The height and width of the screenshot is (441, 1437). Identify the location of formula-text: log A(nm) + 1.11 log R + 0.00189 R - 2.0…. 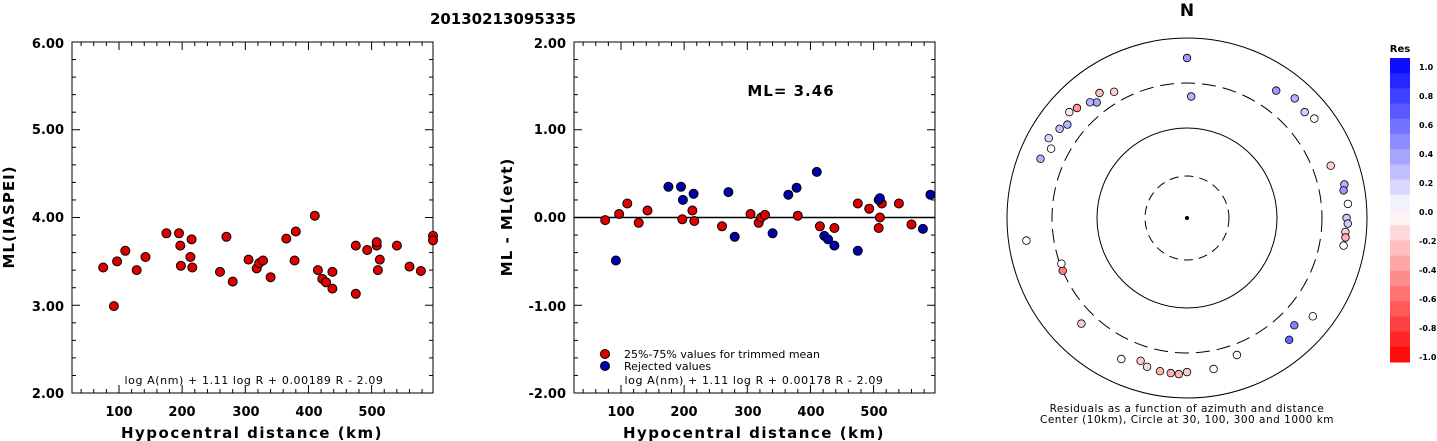
(253, 380).